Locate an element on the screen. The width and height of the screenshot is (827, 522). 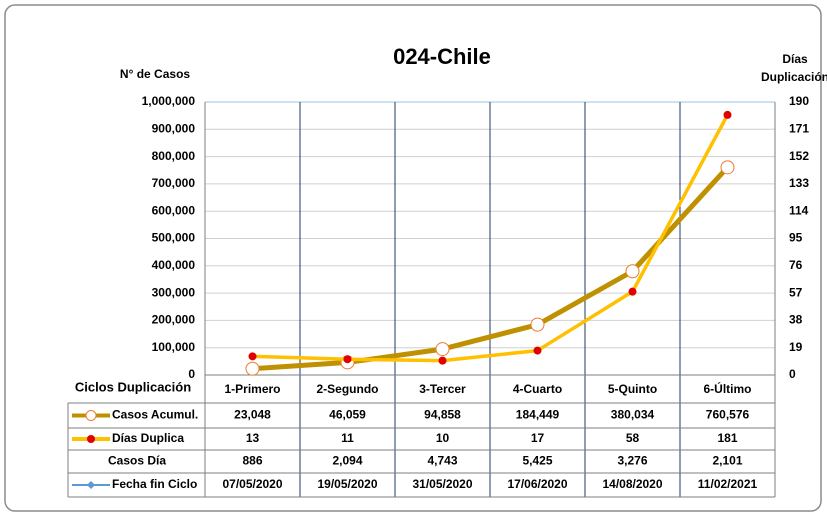
table-cell: 13 is located at coordinates (253, 438).